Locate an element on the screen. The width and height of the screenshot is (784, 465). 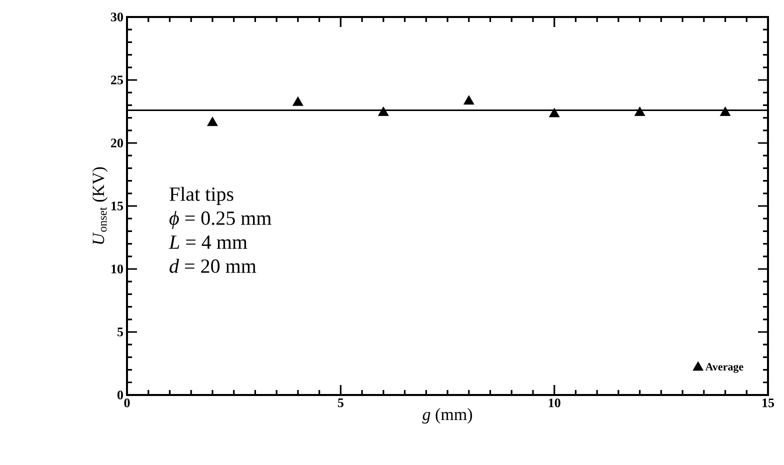
x-tick-label: 10 is located at coordinates (554, 403).